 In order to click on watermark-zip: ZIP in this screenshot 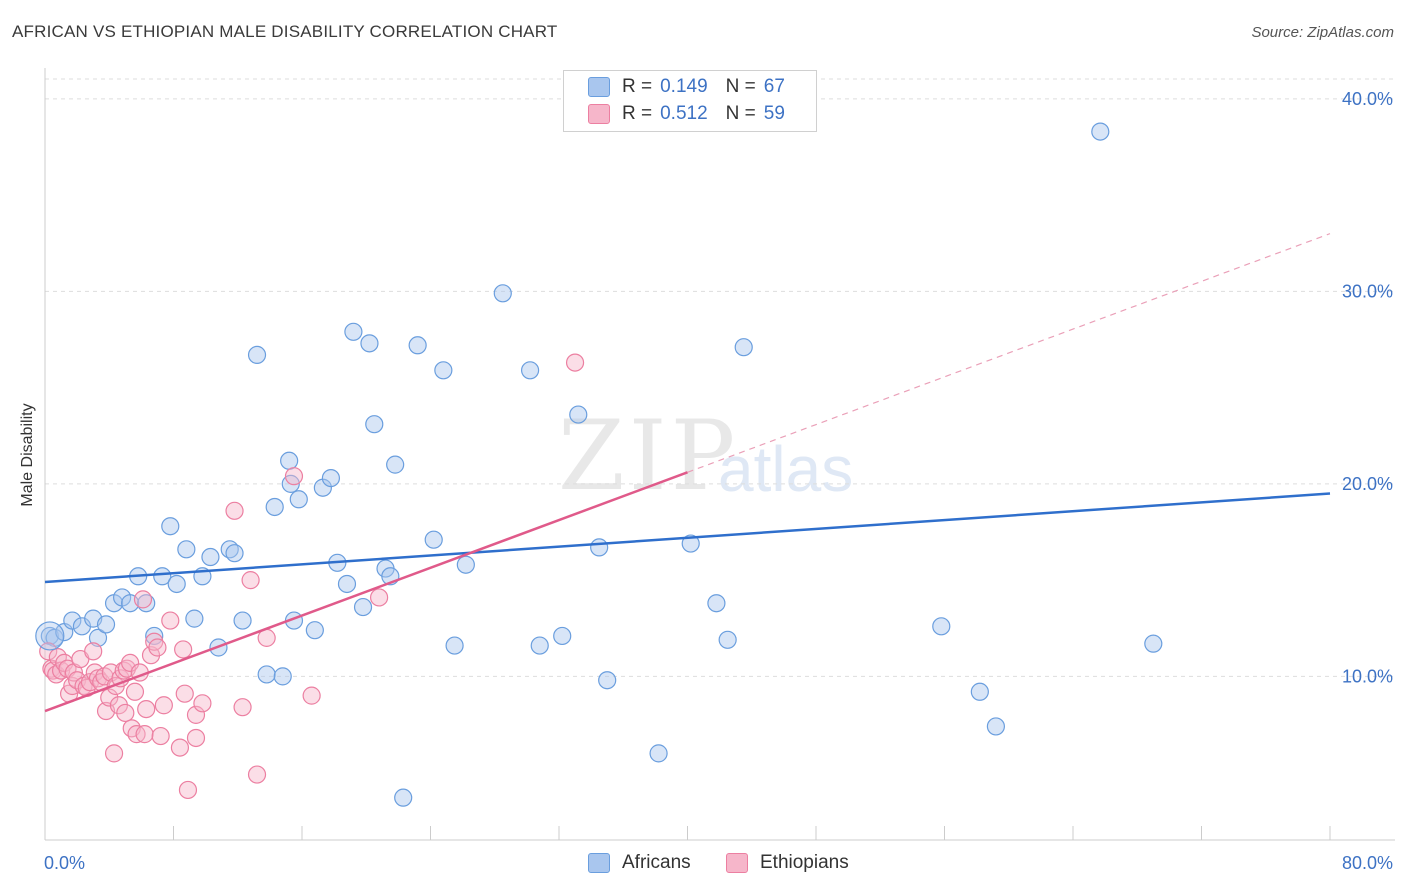, I will do `click(649, 456)`.